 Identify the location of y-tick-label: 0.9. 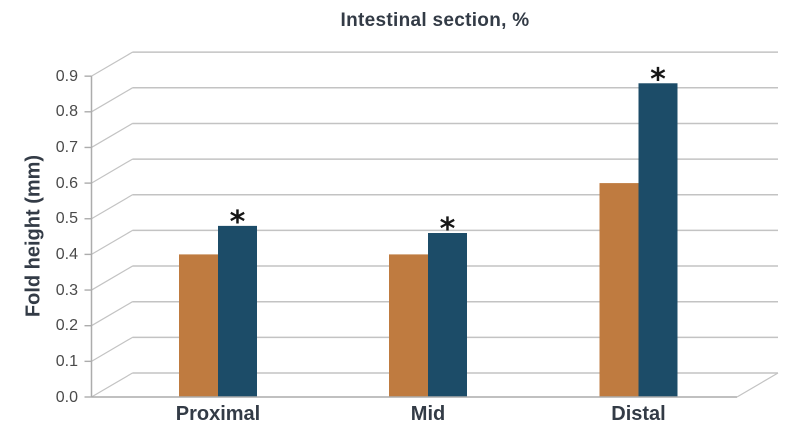
(66, 76).